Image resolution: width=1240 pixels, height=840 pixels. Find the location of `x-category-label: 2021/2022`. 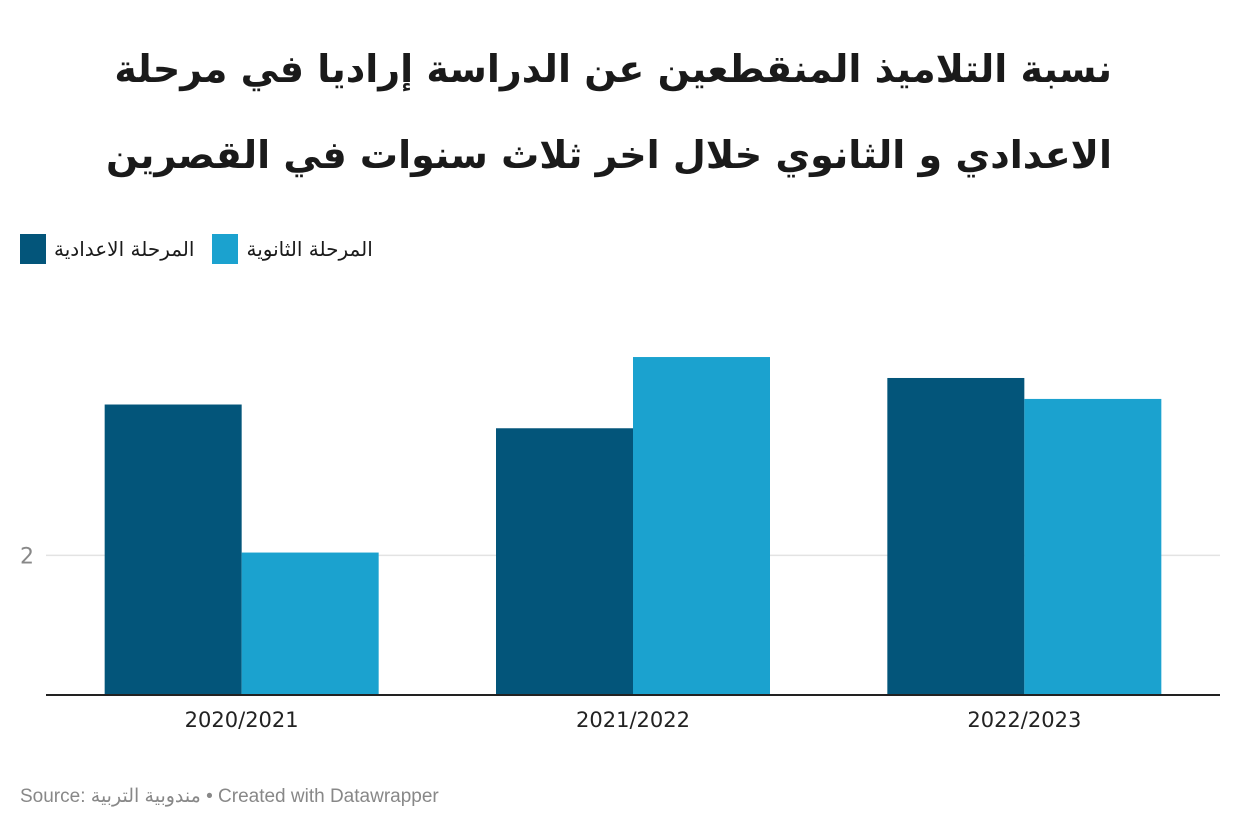

x-category-label: 2021/2022 is located at coordinates (633, 720).